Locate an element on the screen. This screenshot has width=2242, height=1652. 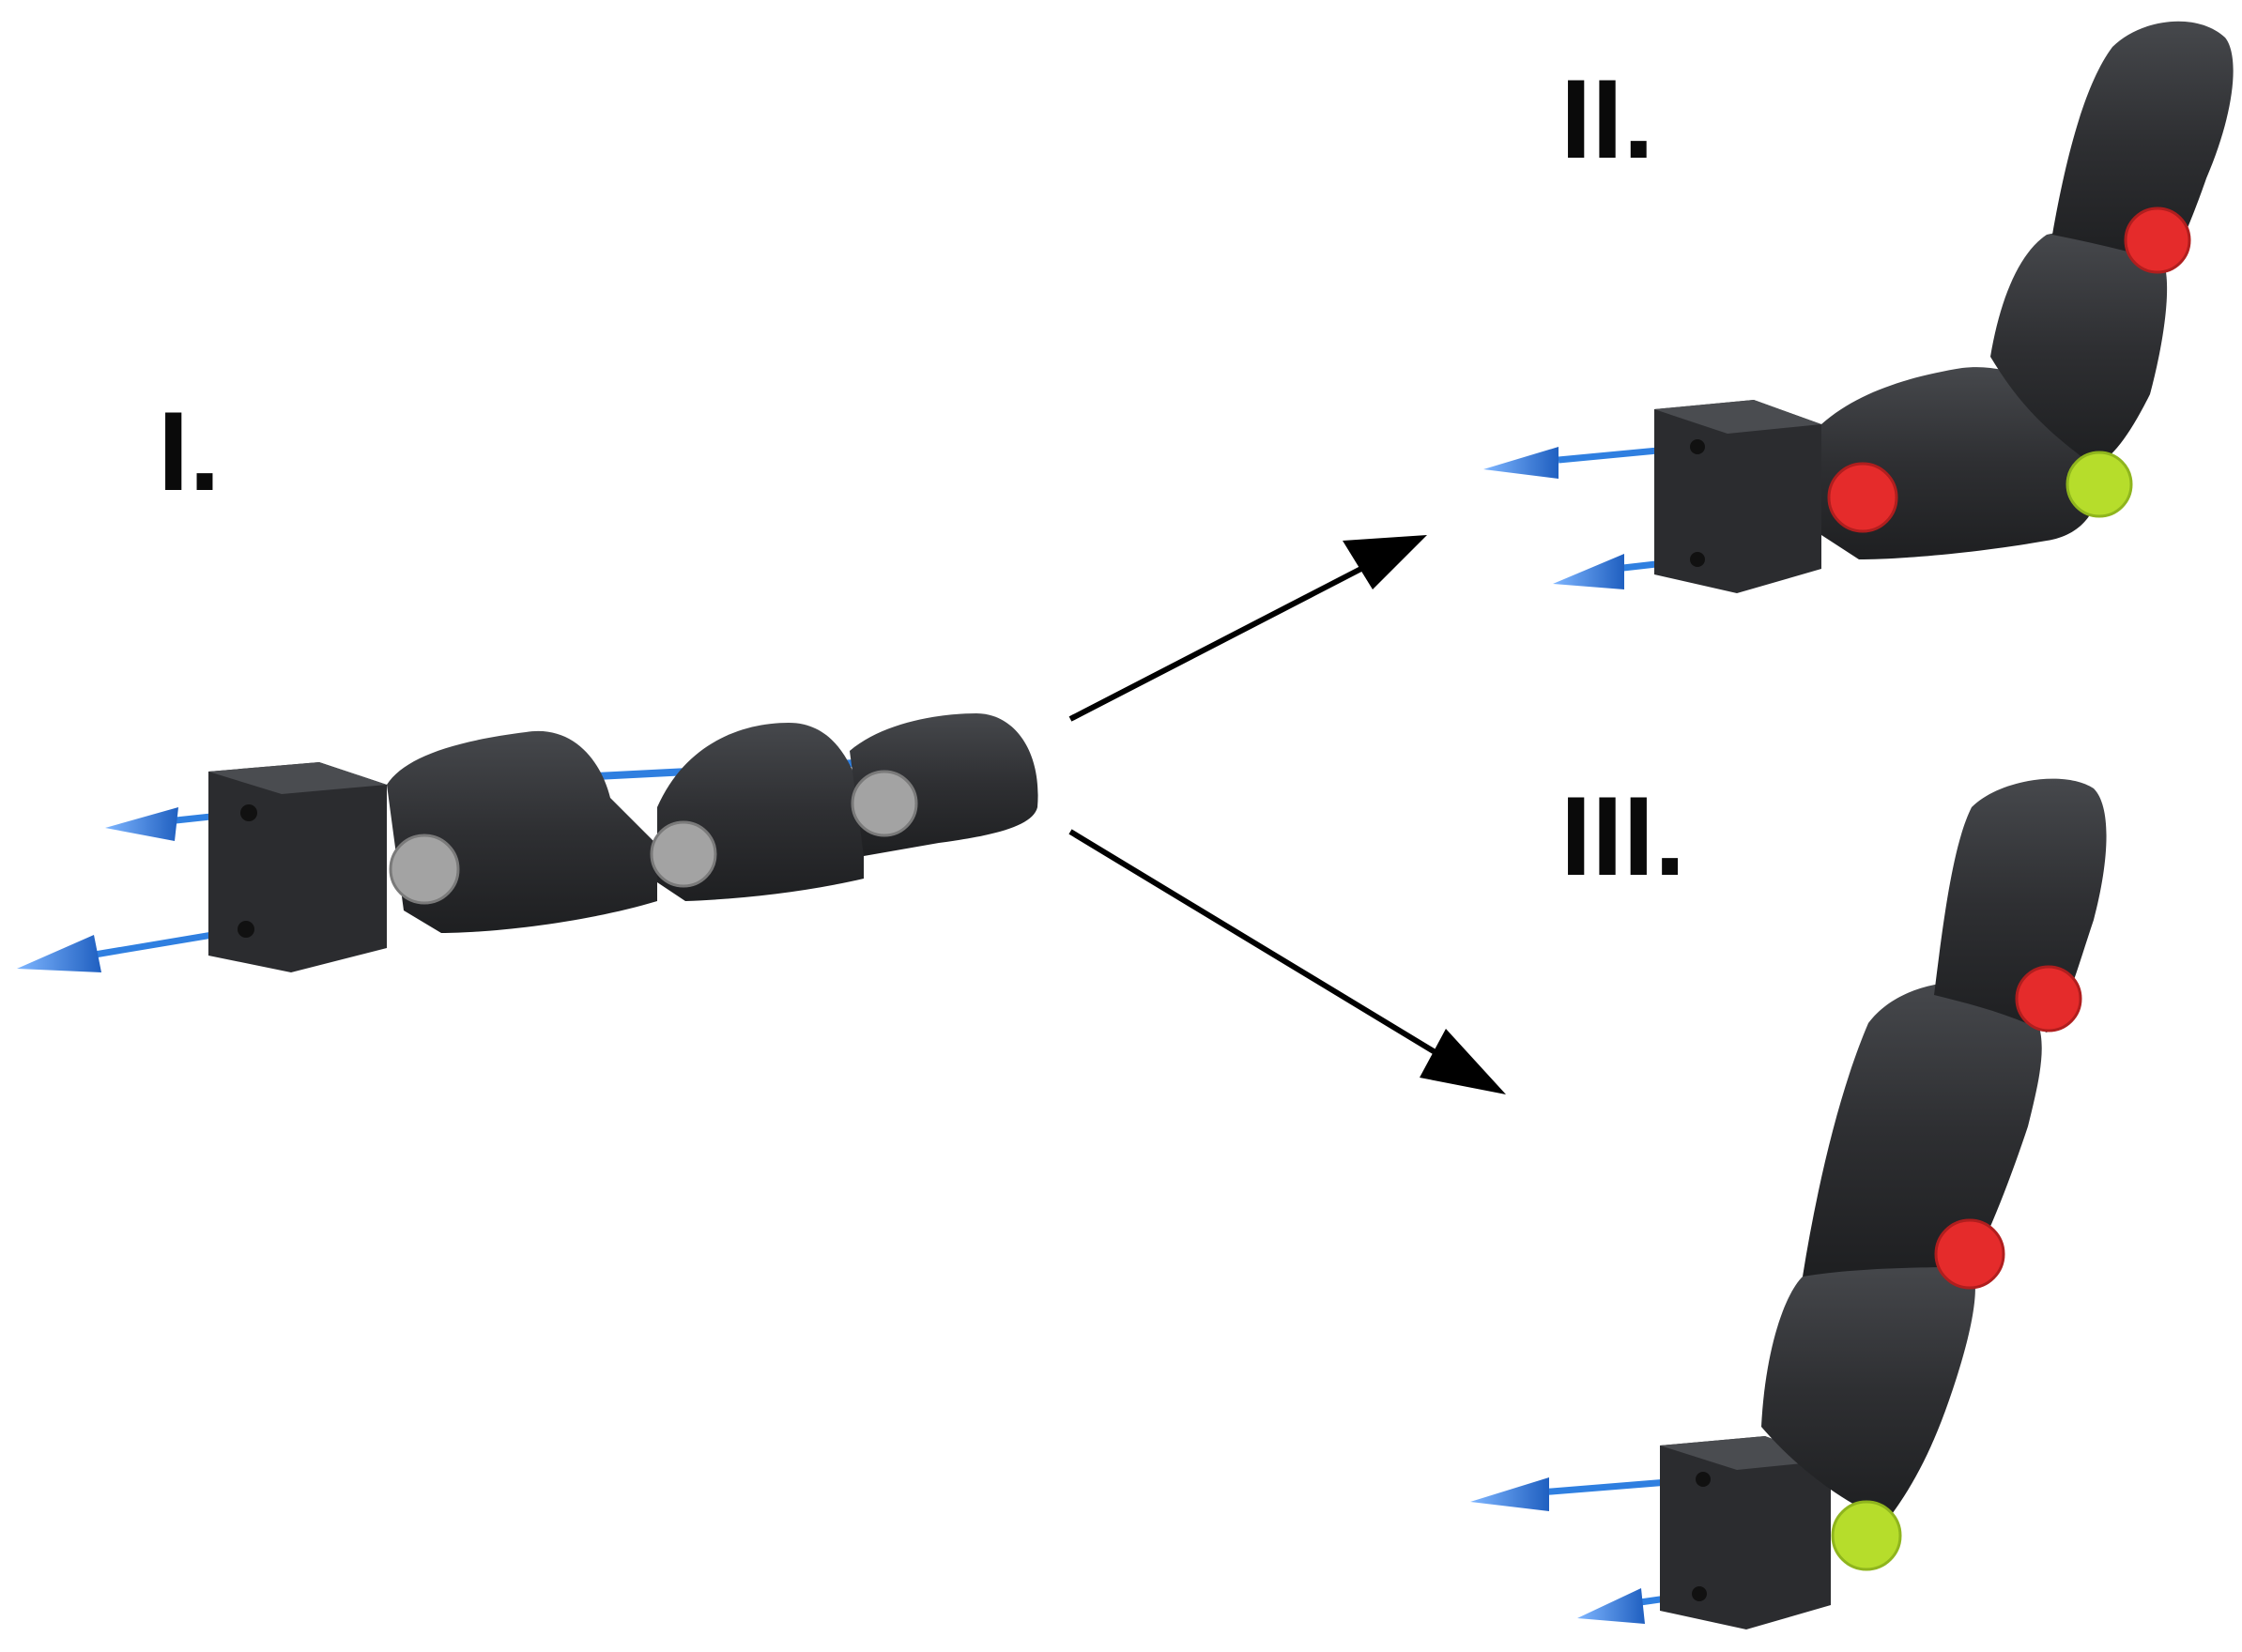
state-2-group: II. is located at coordinates (1859, 307).